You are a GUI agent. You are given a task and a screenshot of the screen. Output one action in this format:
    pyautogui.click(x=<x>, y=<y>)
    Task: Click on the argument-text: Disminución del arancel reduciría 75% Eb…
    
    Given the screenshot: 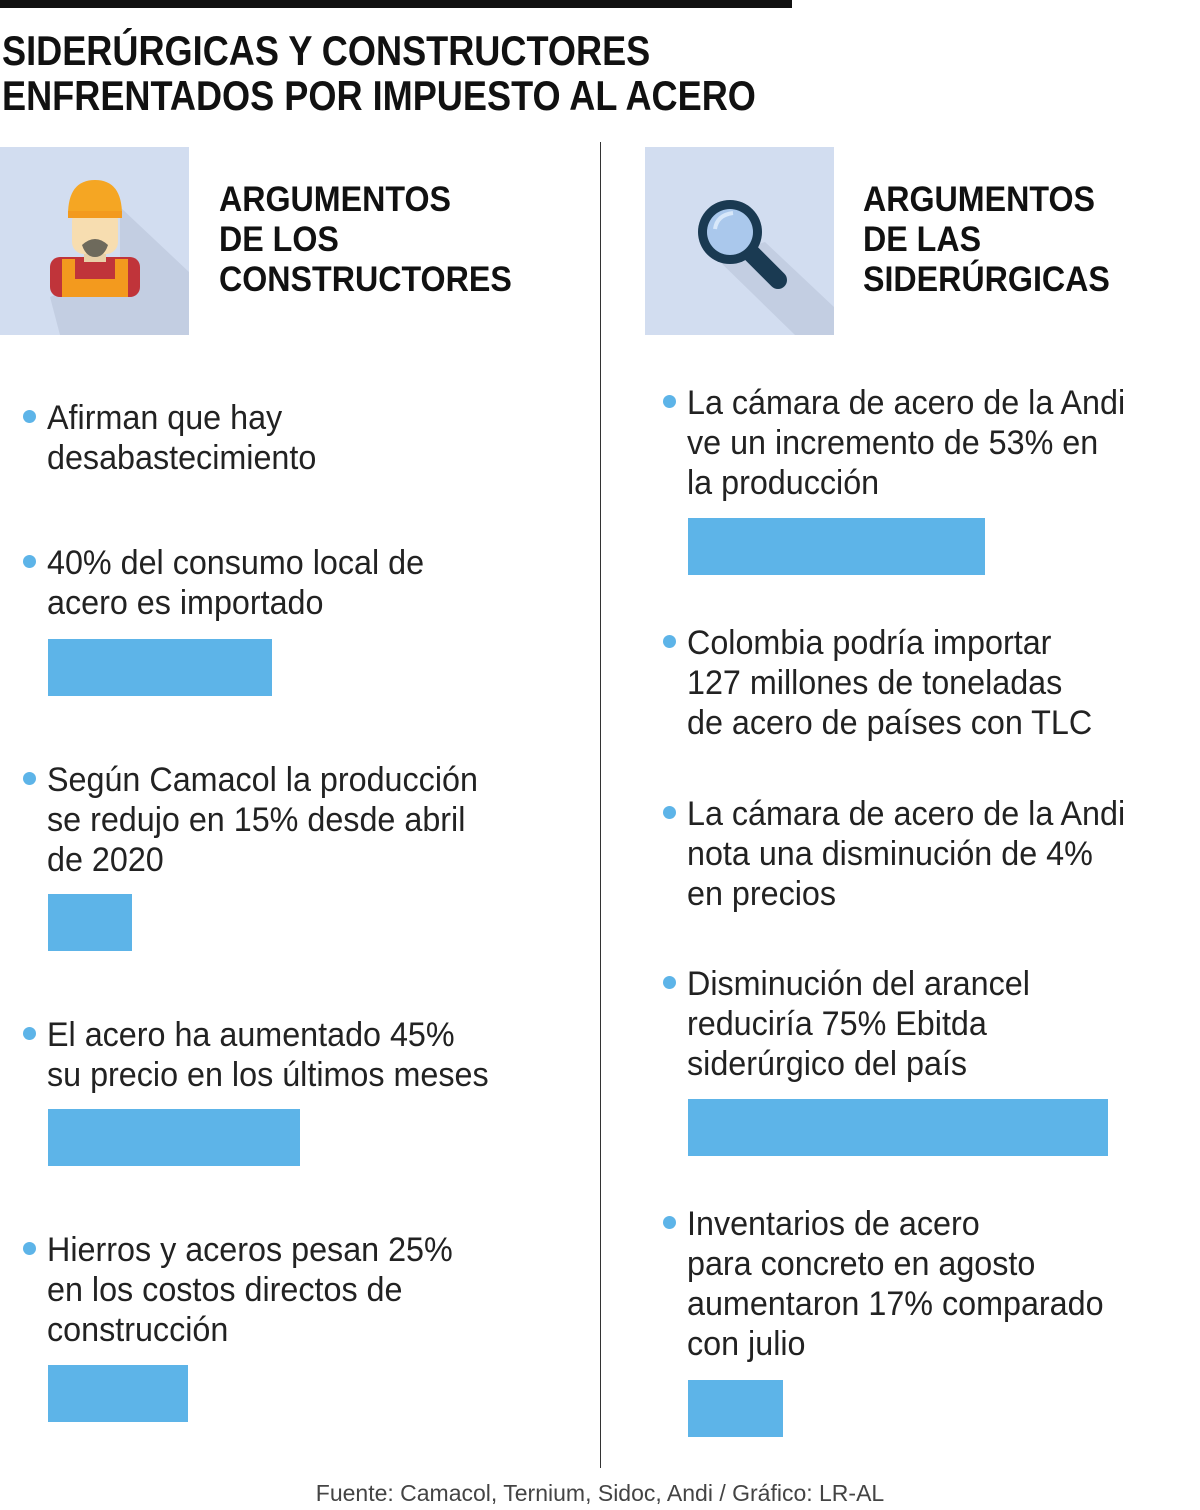 What is the action you would take?
    pyautogui.click(x=858, y=1024)
    